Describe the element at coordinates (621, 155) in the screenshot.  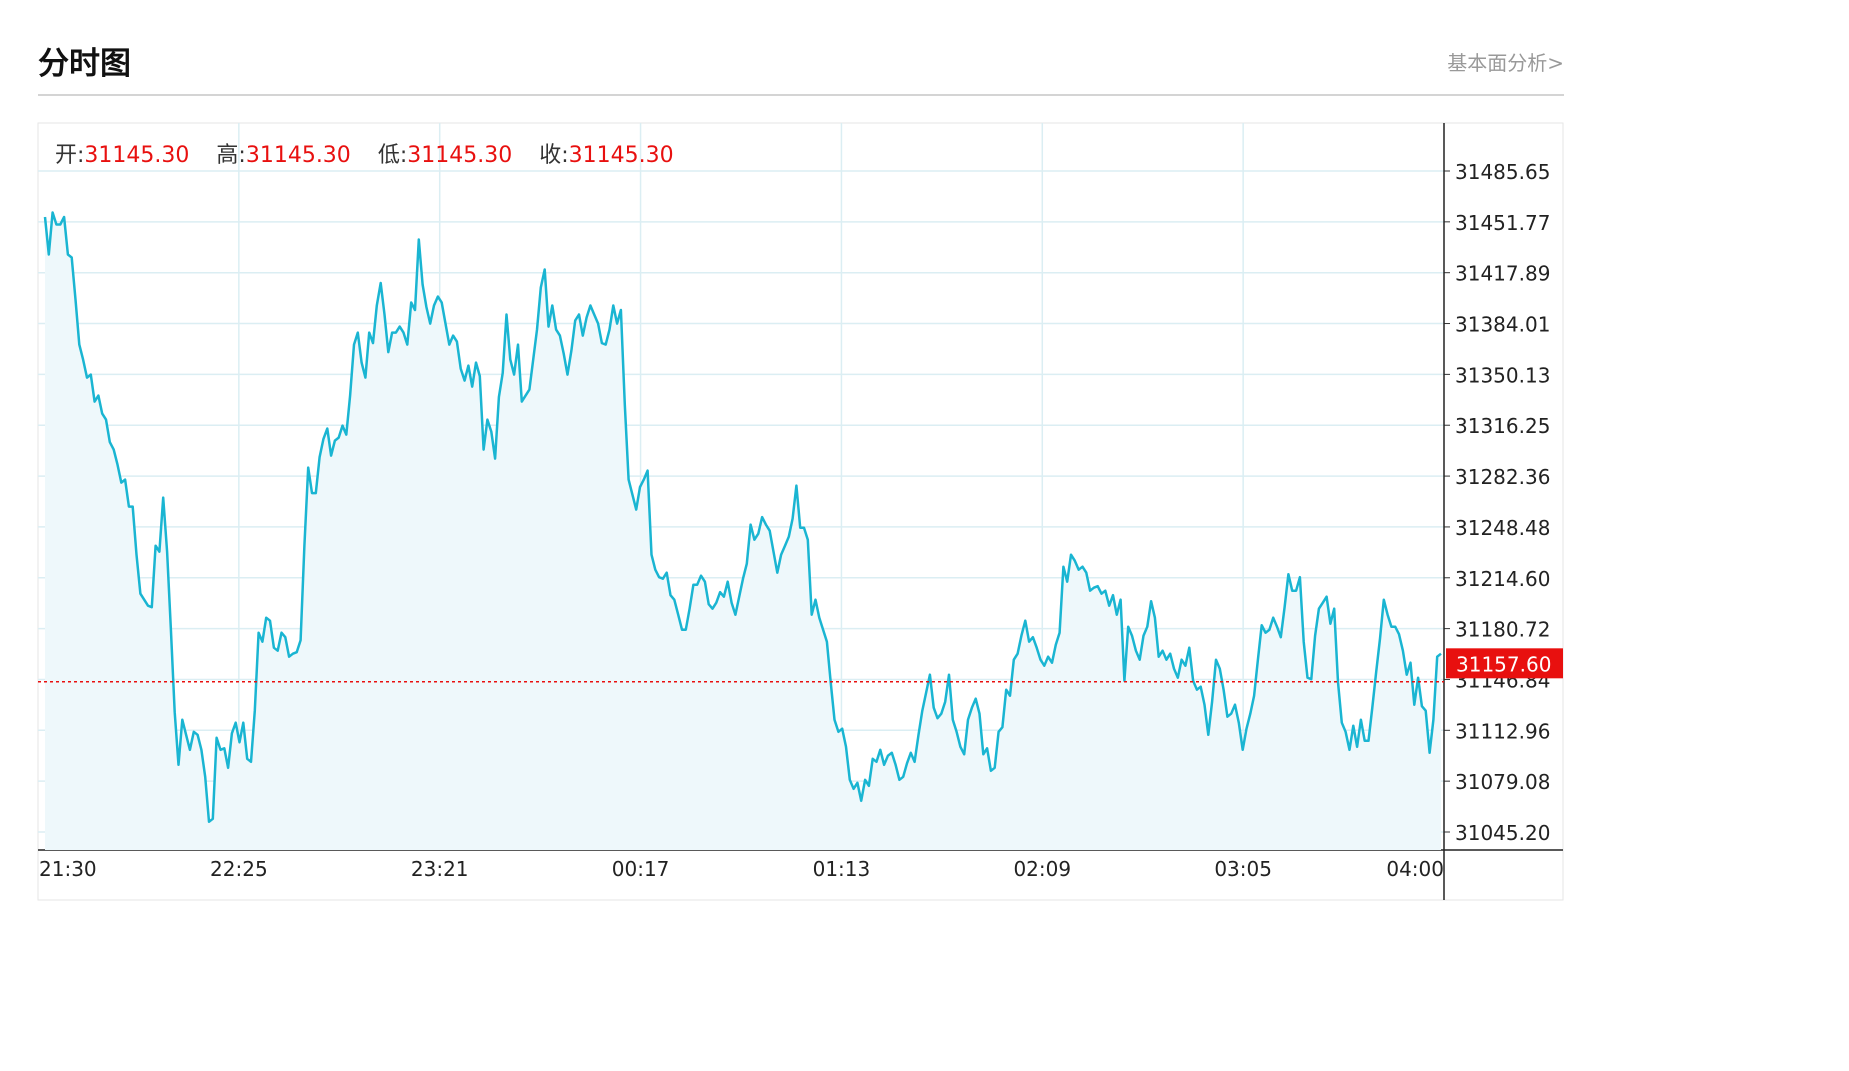
I see `close-value: 31145.30` at that location.